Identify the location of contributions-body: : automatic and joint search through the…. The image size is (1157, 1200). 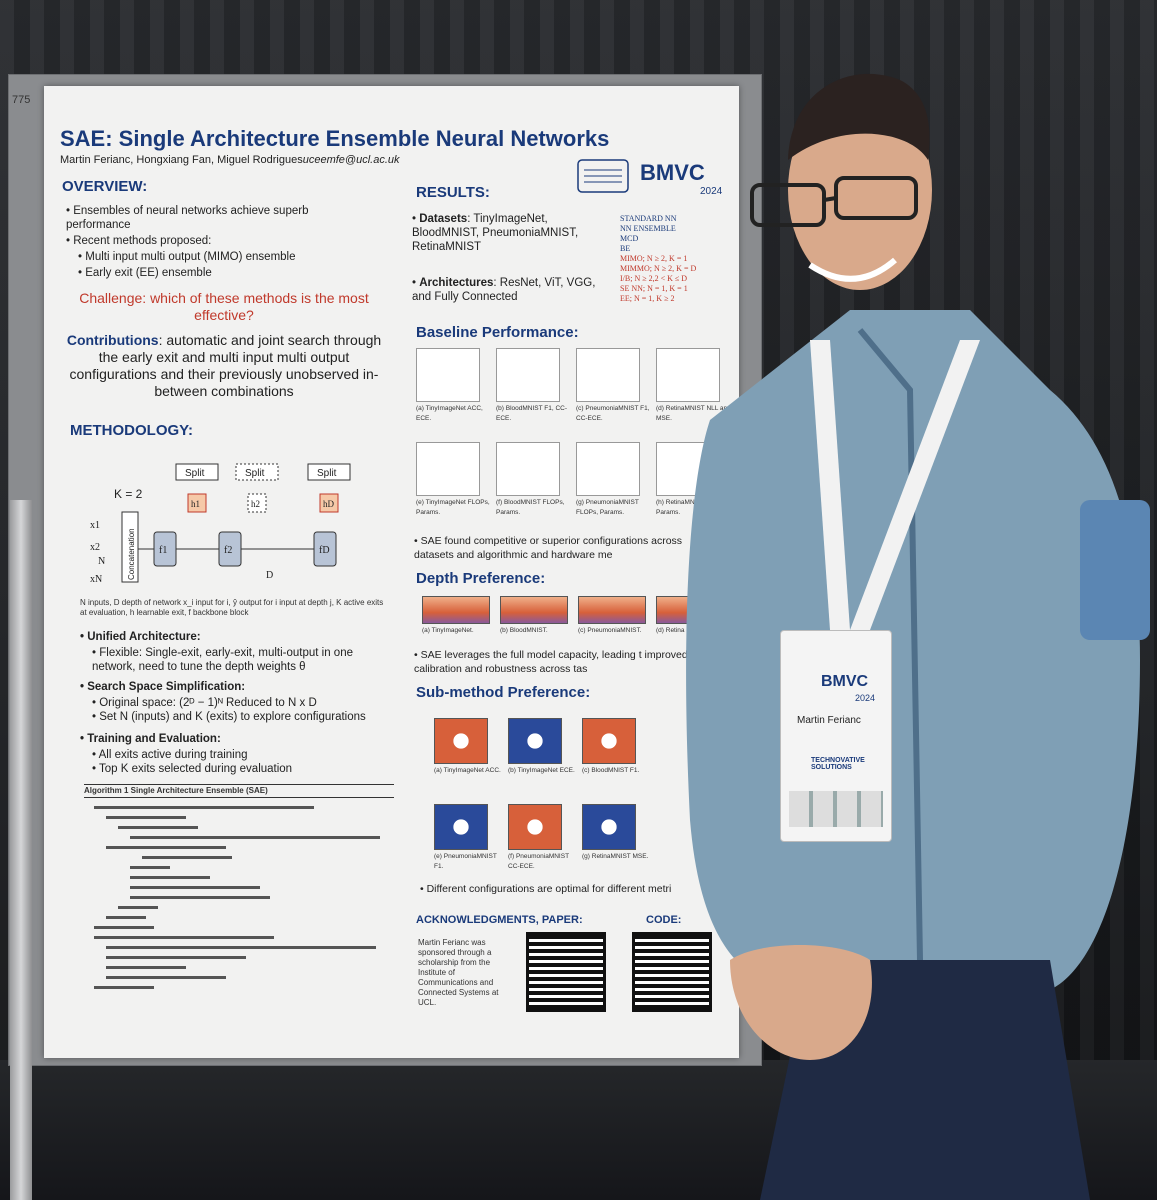
(225, 365).